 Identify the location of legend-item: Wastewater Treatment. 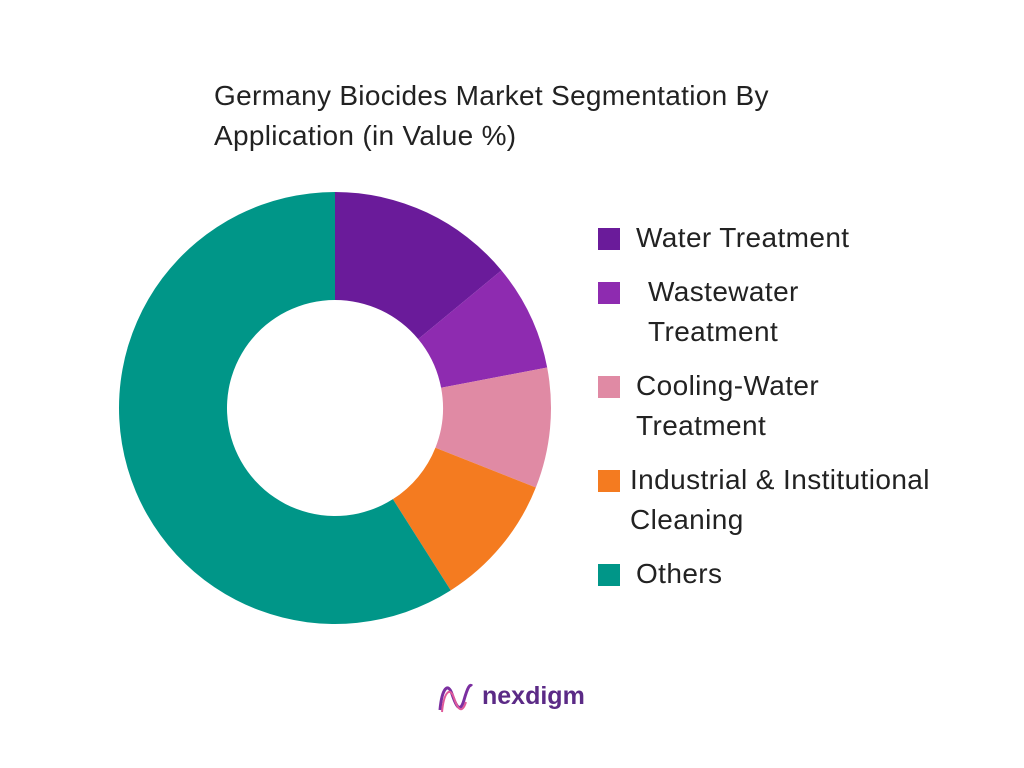
(802, 312).